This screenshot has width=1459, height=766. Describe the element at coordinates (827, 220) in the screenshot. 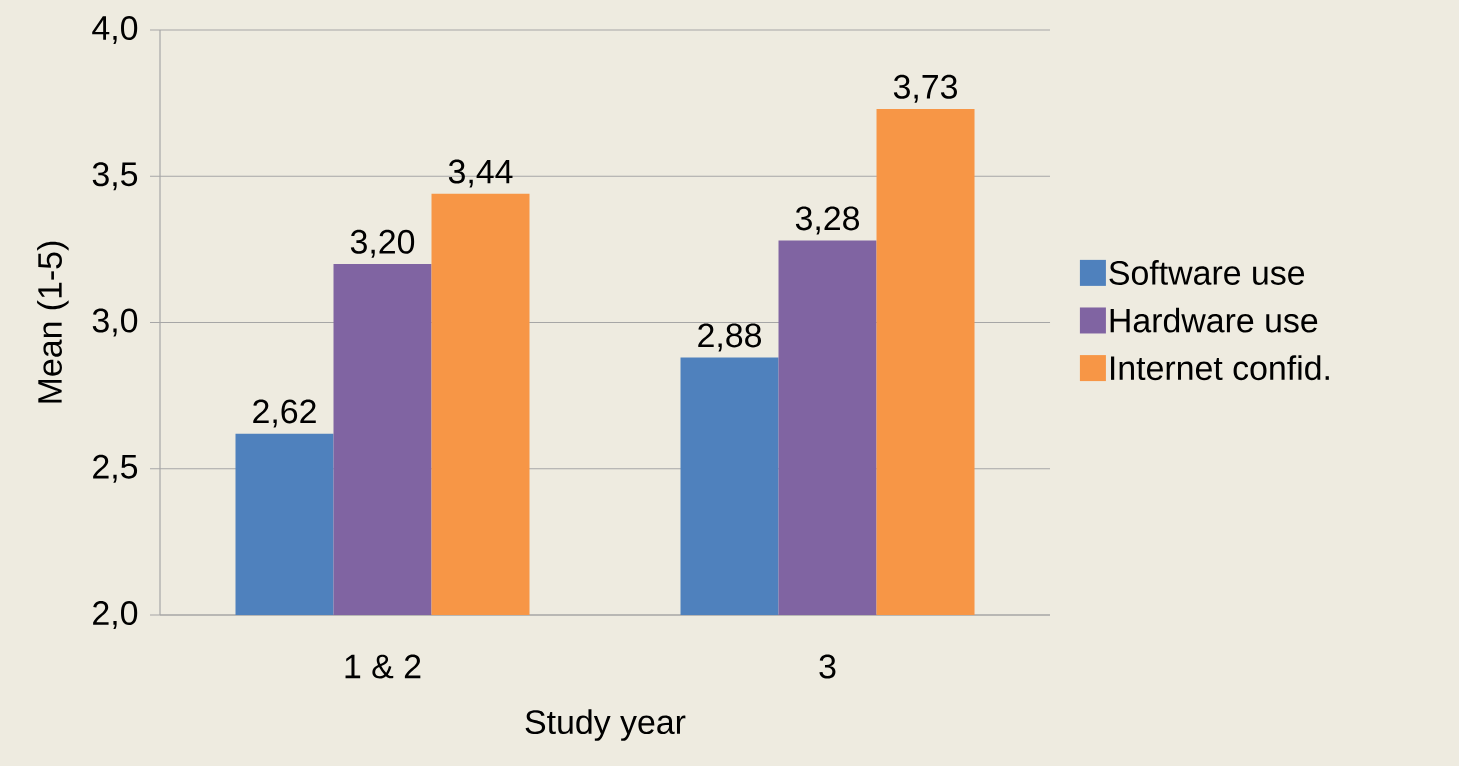

I see `data-label: 3,28` at that location.